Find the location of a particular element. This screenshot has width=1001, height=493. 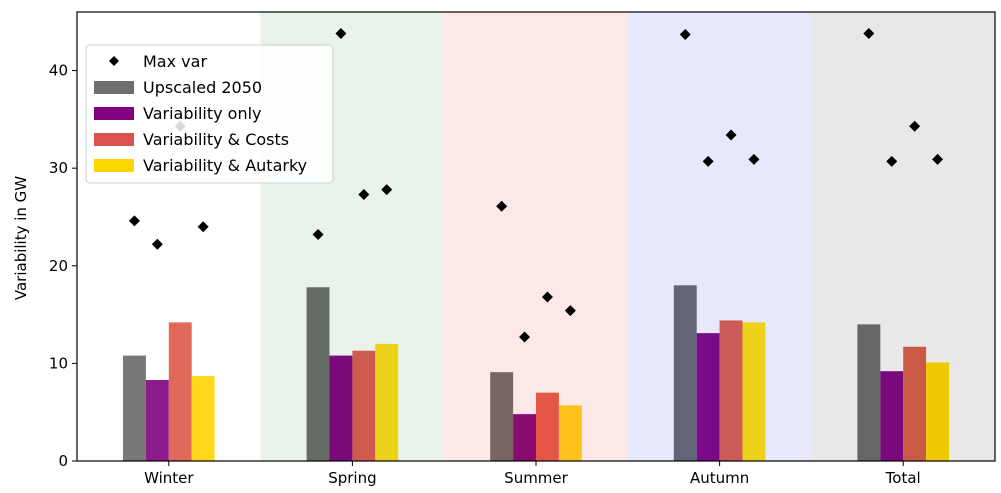

x-tick-label: Total is located at coordinates (903, 478).